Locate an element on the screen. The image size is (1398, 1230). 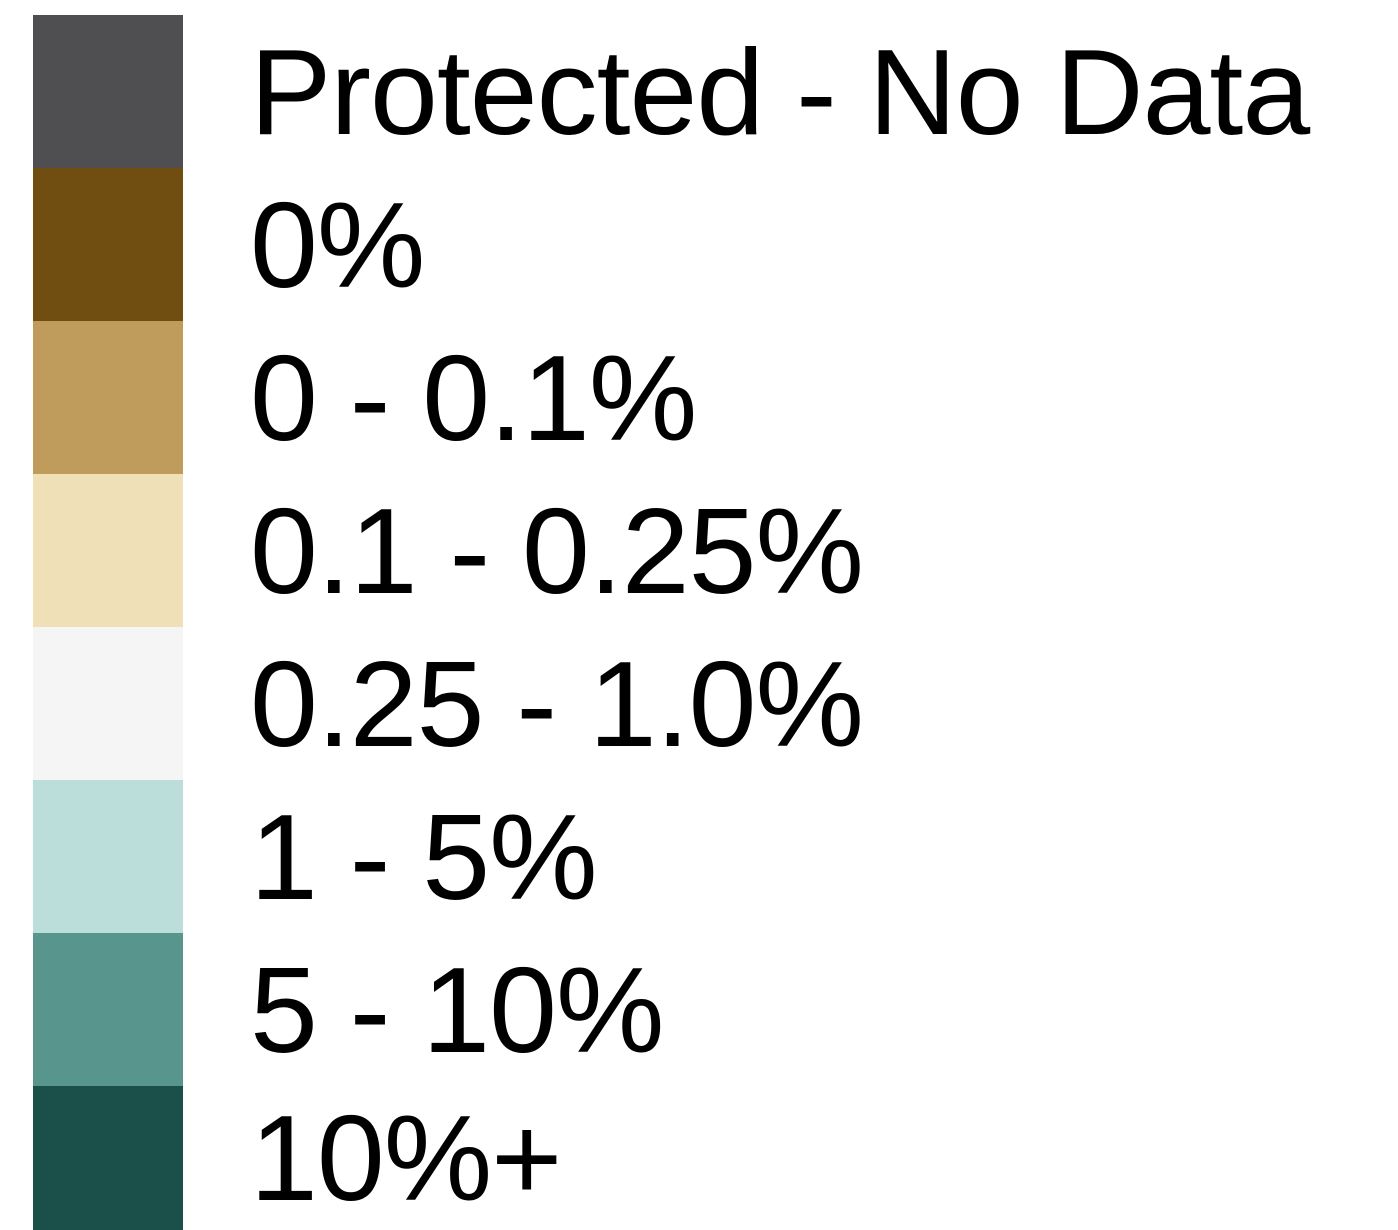
legend-item-1-to-5-percent: 1 - 5% is located at coordinates (699, 856).